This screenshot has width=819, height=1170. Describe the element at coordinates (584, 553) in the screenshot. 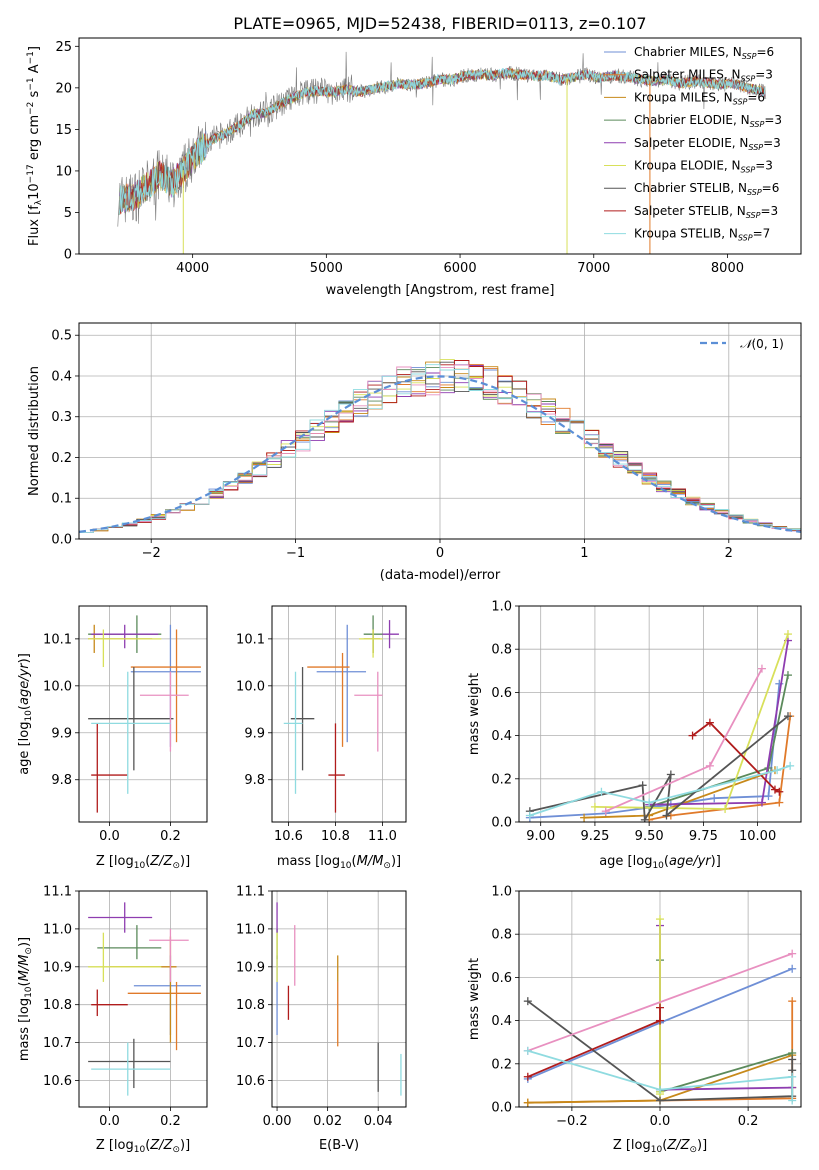

I see `x-tick-label: 1` at that location.